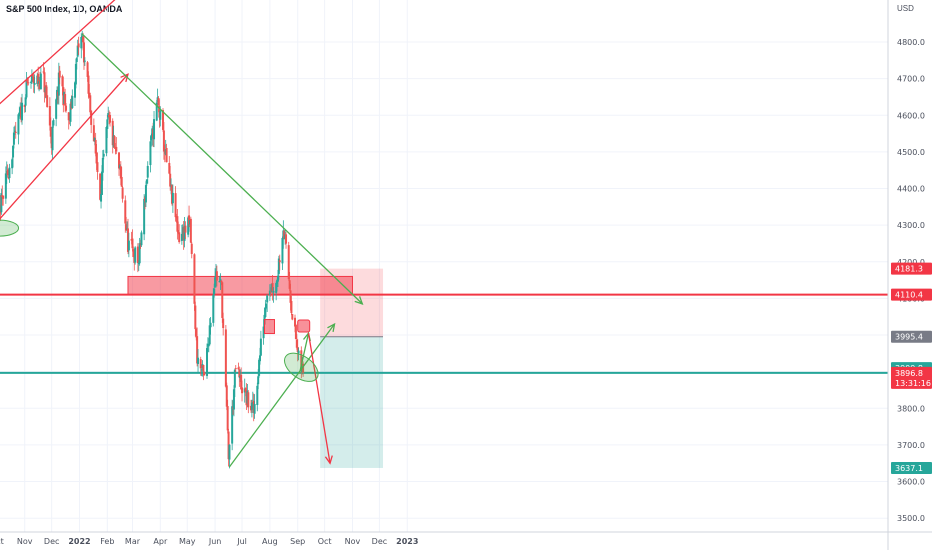 This screenshot has height=550, width=932. I want to click on y-tick-label: 4700.0, so click(911, 79).